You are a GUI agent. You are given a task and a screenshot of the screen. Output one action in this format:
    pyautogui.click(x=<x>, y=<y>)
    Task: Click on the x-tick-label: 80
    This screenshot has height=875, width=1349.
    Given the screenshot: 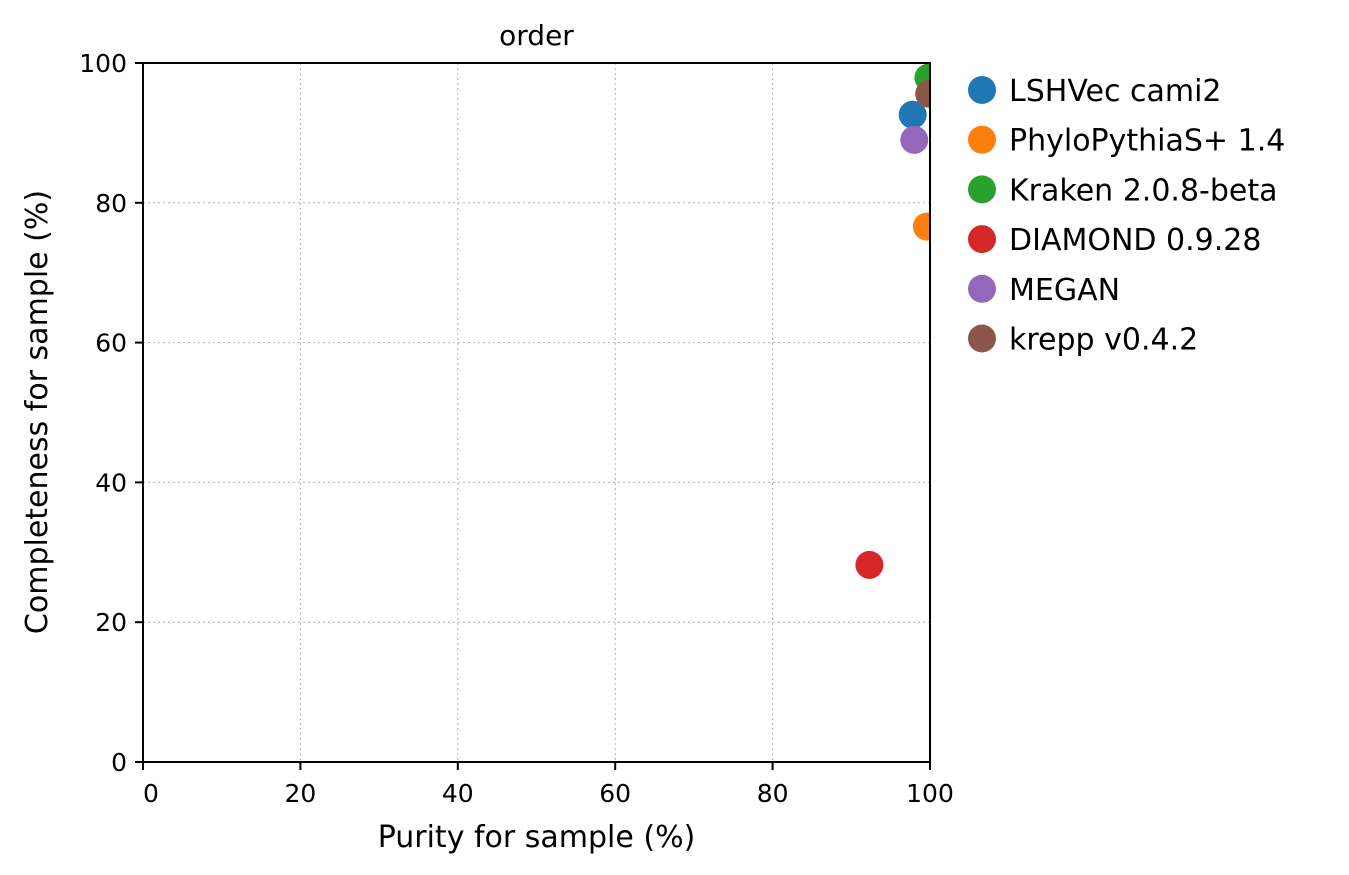 What is the action you would take?
    pyautogui.click(x=773, y=793)
    